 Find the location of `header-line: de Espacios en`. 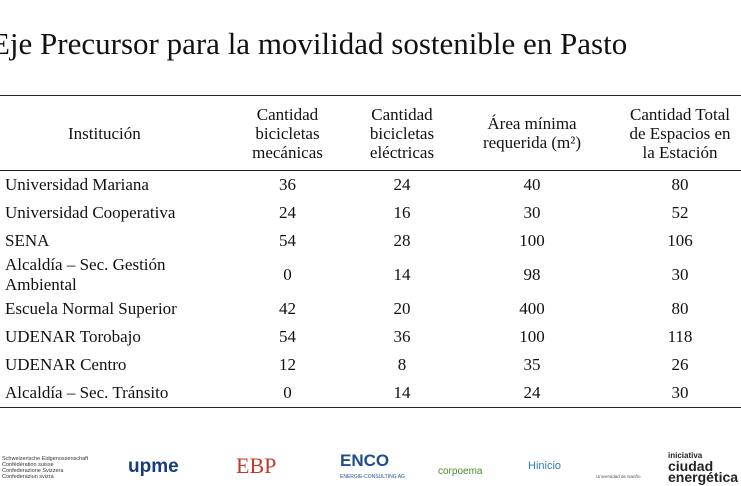

header-line: de Espacios en is located at coordinates (680, 133).